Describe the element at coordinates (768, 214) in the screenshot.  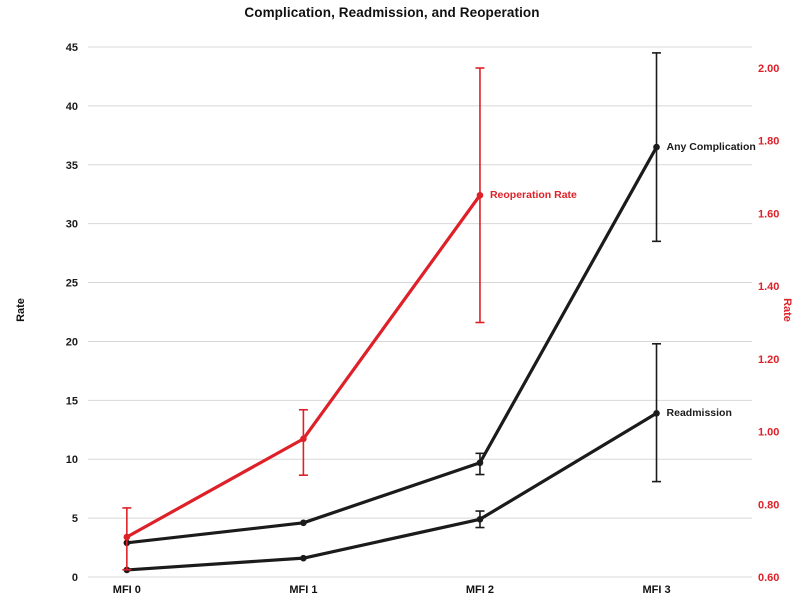
I see `right-tick-label: 1.60` at that location.